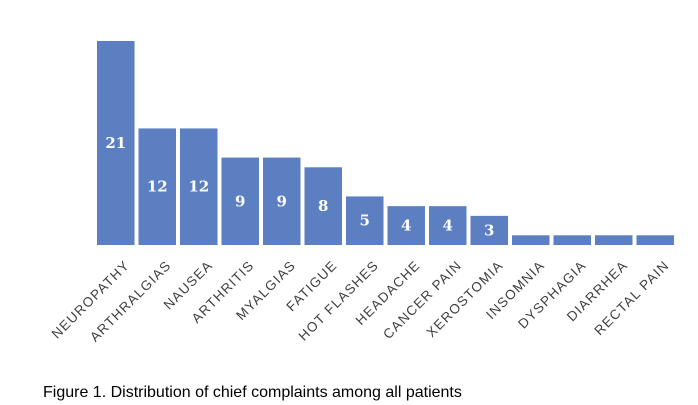  Describe the element at coordinates (614, 240) in the screenshot. I see `bar-diarrhea` at that location.